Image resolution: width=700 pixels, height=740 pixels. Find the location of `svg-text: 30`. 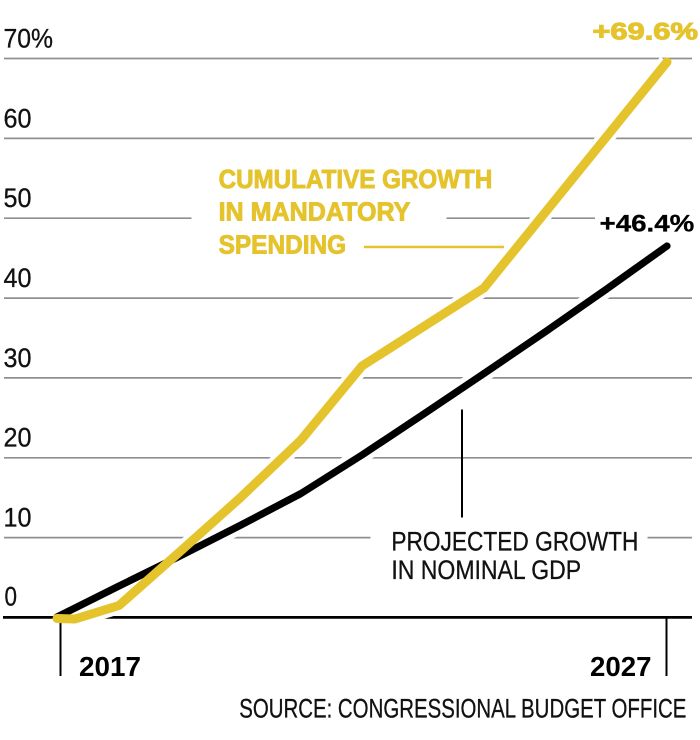

svg-text: 30 is located at coordinates (18, 358).